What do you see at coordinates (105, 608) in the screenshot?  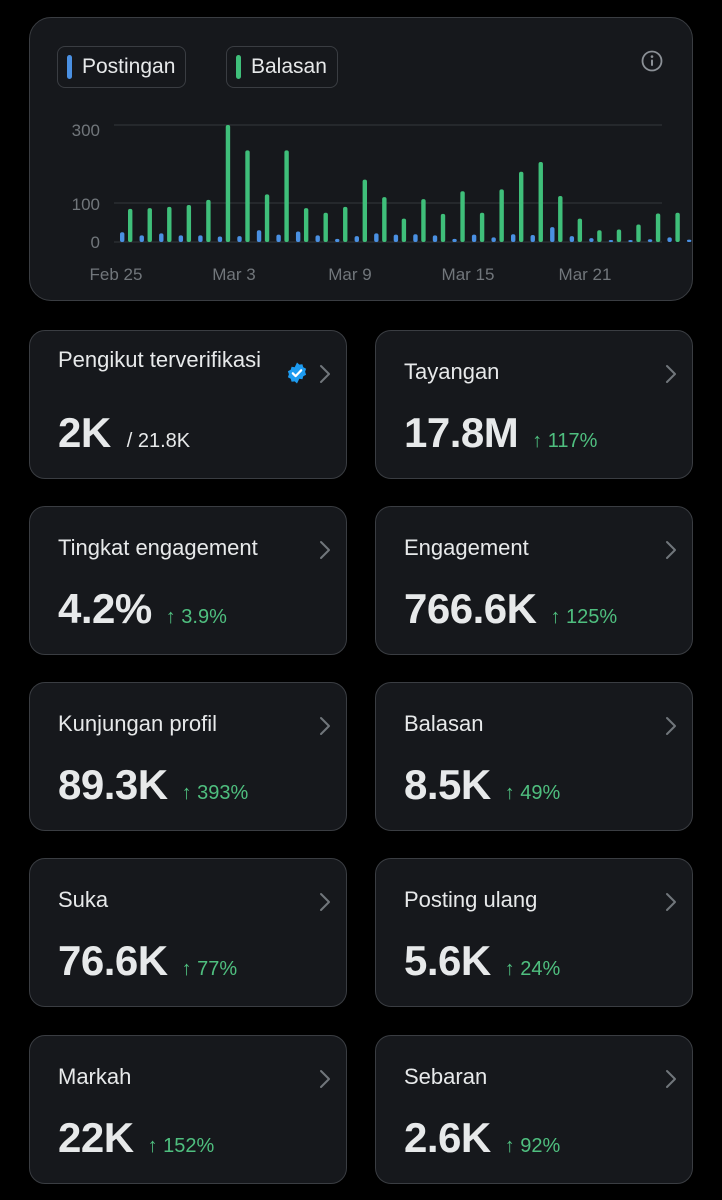 I see `card-value: 4.2%` at bounding box center [105, 608].